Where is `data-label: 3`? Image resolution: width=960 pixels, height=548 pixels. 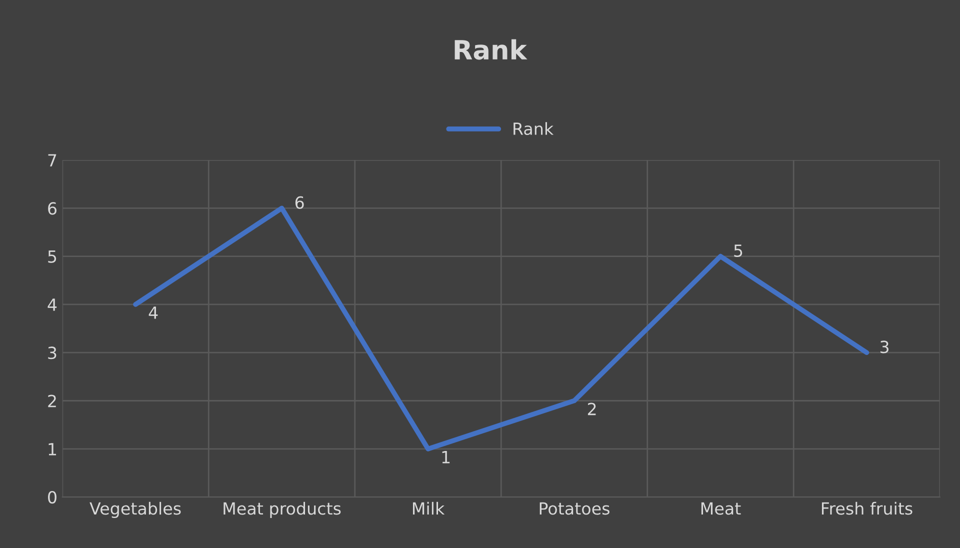
data-label: 3 is located at coordinates (884, 347).